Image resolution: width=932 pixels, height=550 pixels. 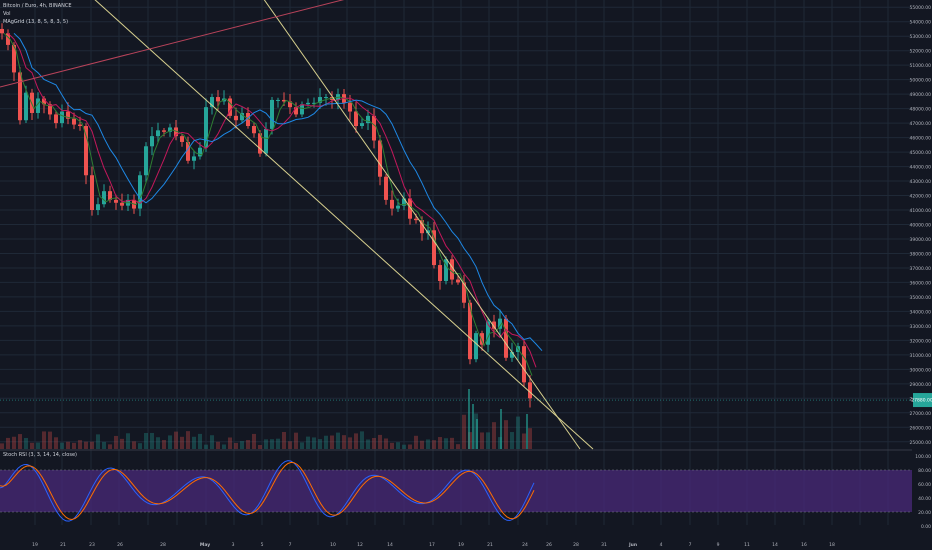 What do you see at coordinates (604, 545) in the screenshot?
I see `time-tick-label: 31` at bounding box center [604, 545].